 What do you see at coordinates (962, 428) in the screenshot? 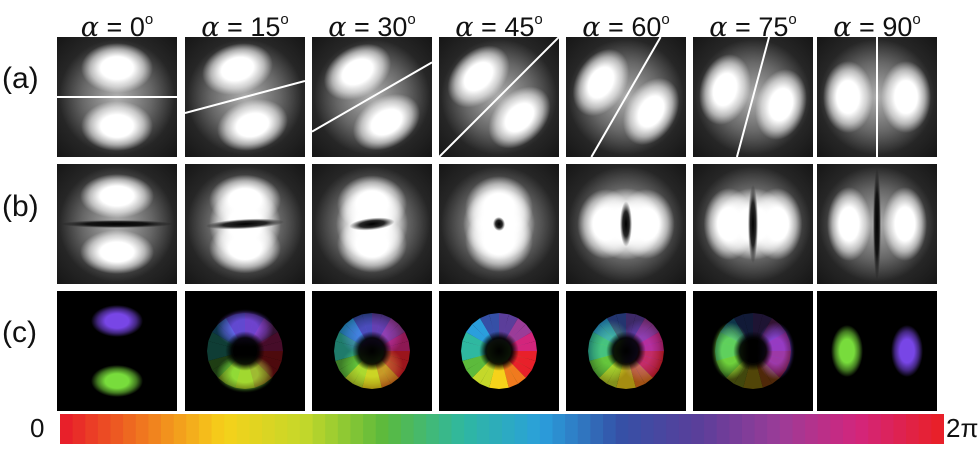
I see `colorbar-max-label: 2π` at bounding box center [962, 428].